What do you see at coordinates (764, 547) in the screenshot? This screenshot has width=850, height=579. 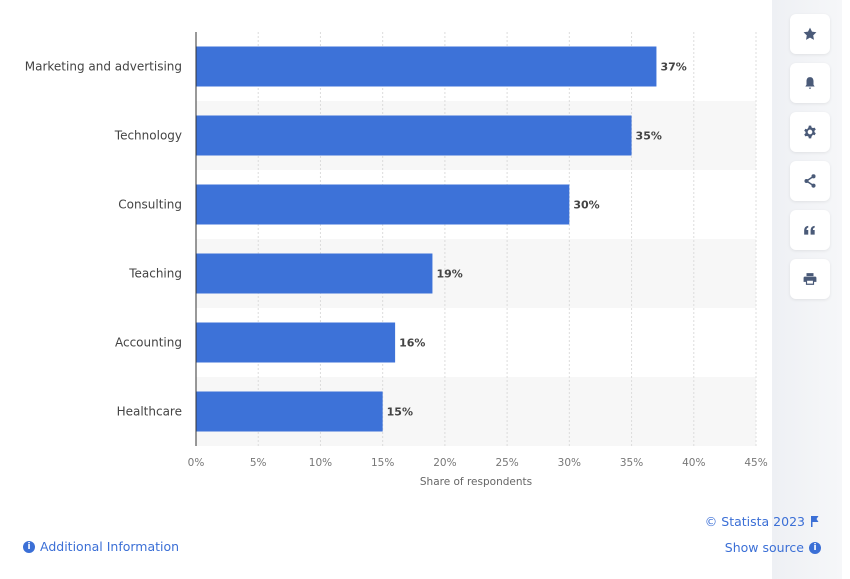 I see `show-source-label: Show source` at bounding box center [764, 547].